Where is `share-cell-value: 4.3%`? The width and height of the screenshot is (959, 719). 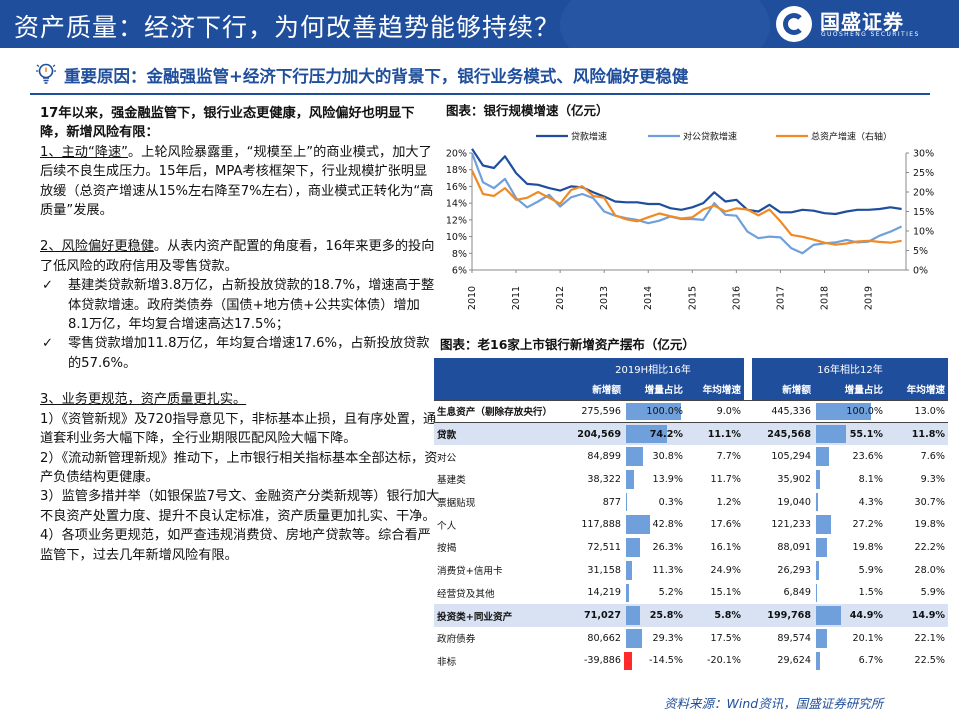 share-cell-value: 4.3% is located at coordinates (870, 502).